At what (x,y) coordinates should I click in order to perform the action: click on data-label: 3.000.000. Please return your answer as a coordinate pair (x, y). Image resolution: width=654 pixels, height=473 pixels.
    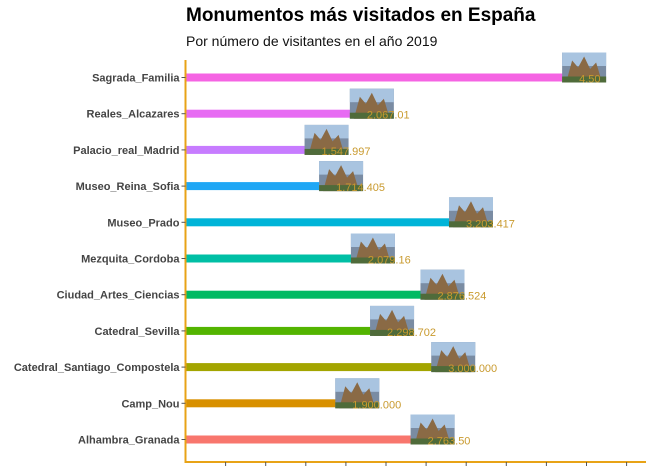
    Looking at the image, I should click on (472, 369).